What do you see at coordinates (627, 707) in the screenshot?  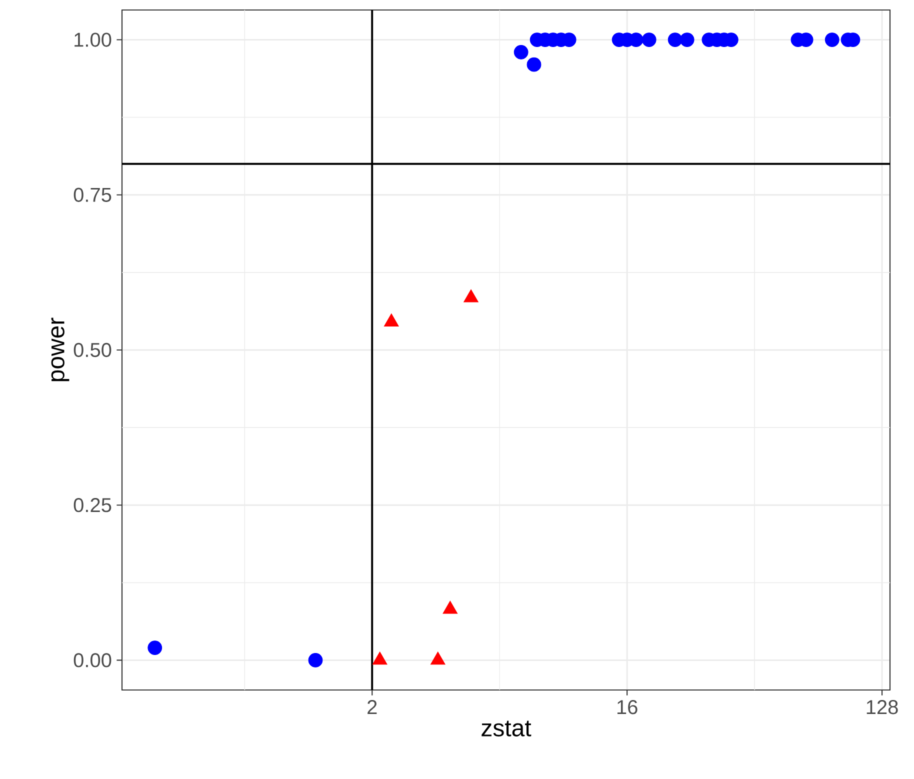 I see `x-tick-label: 16` at bounding box center [627, 707].